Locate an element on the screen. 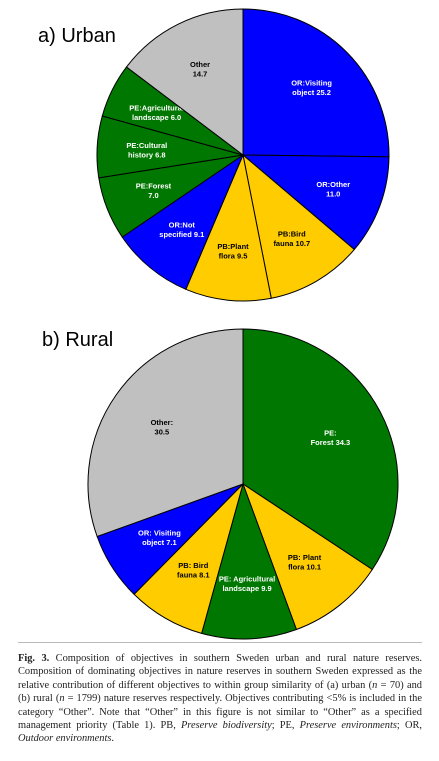 The height and width of the screenshot is (761, 439). rural-pie-title: b) Rural is located at coordinates (77, 340).